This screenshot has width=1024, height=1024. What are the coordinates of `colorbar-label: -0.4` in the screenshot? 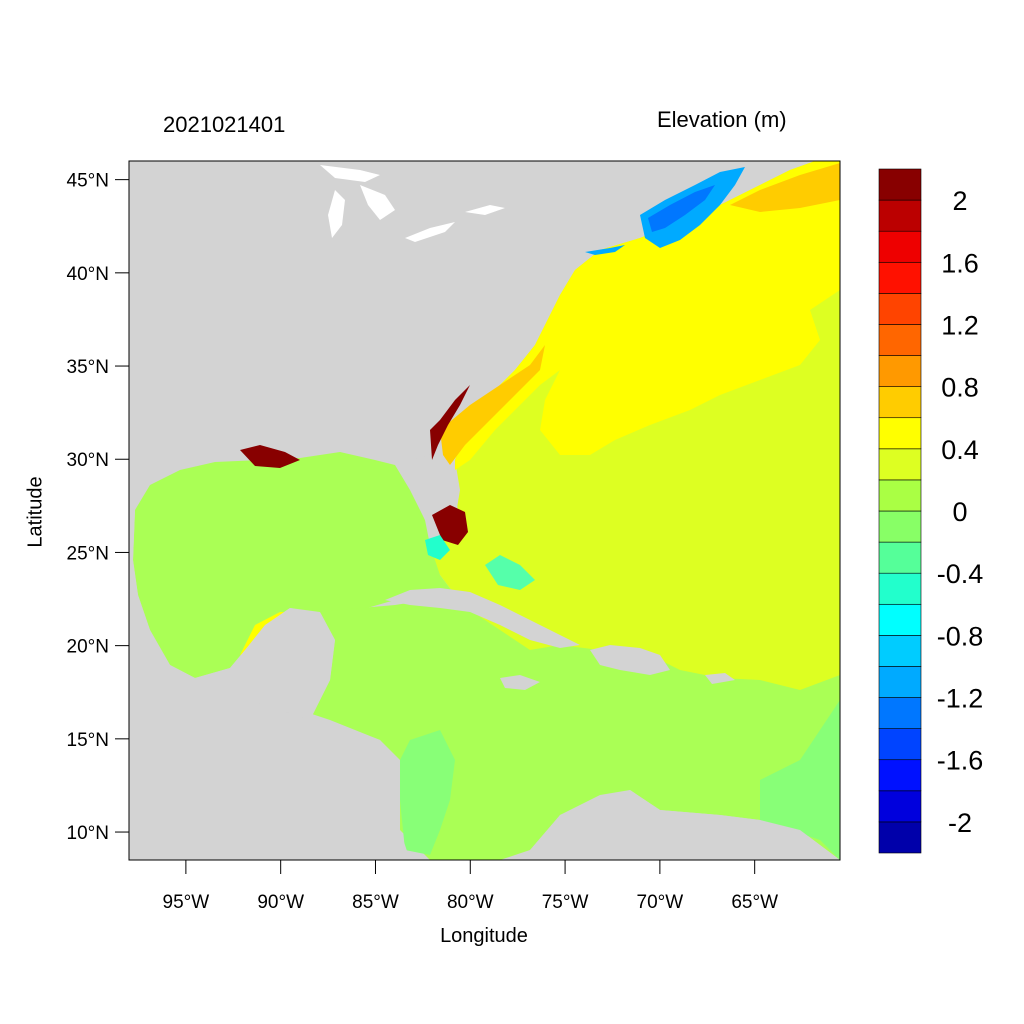 It's located at (960, 574).